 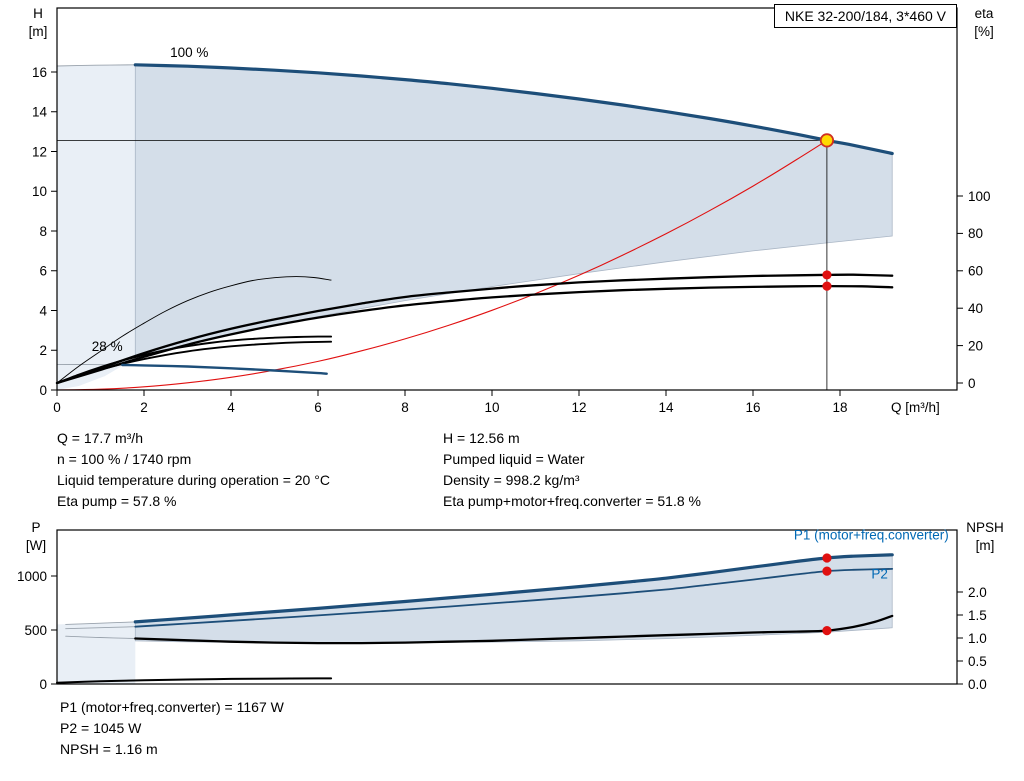 I want to click on y-right-tick-label: 2.0, so click(x=977, y=592).